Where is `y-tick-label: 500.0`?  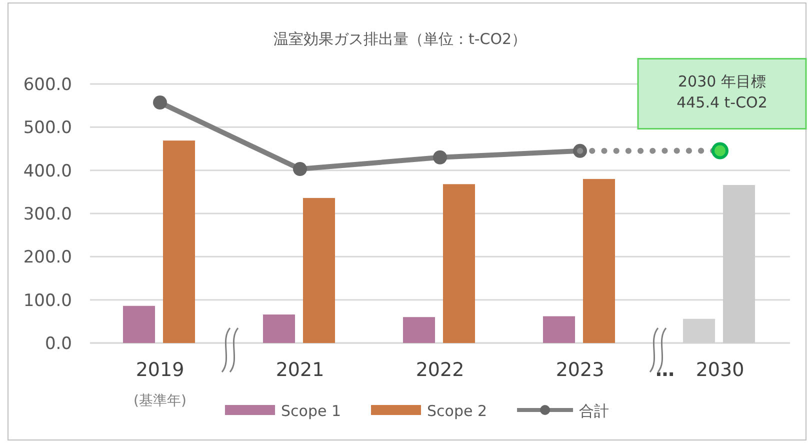 y-tick-label: 500.0 is located at coordinates (47, 128).